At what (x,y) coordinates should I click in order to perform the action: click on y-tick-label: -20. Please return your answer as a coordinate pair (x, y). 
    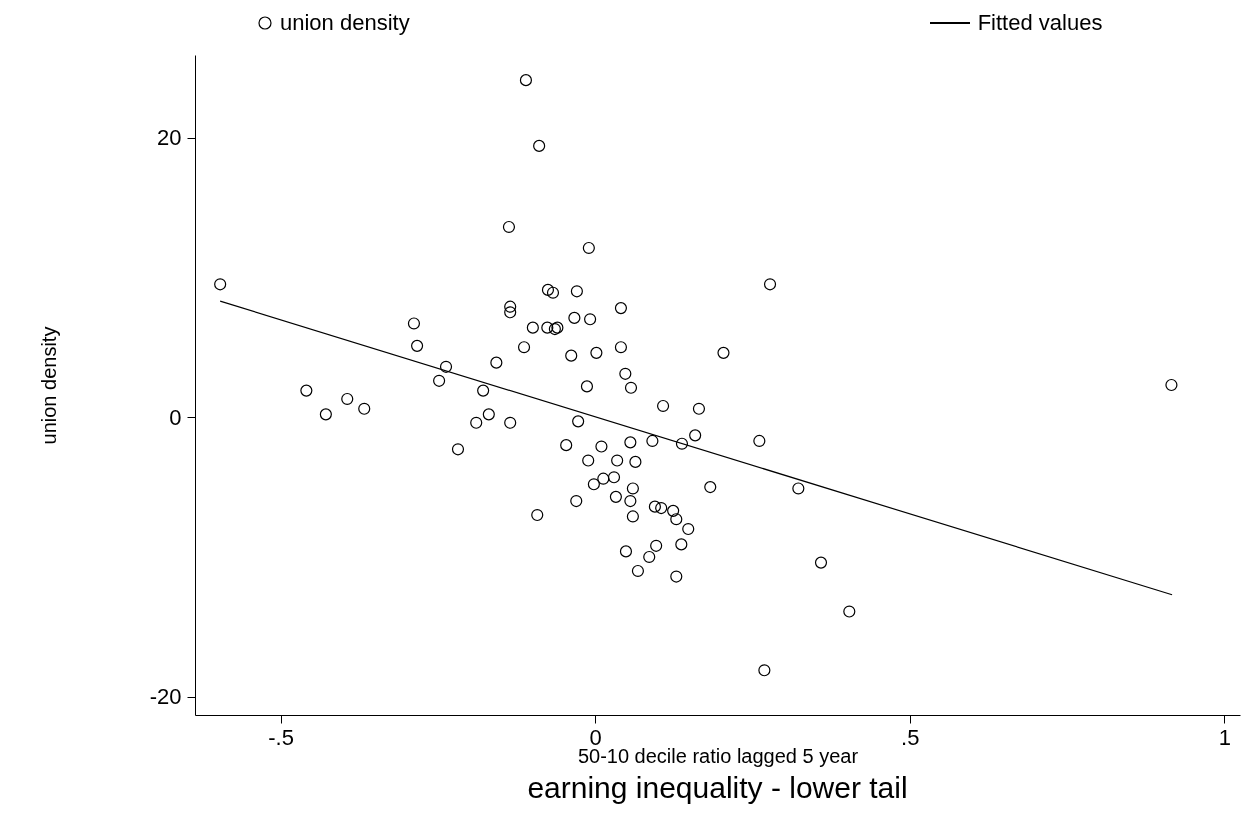
    Looking at the image, I should click on (165, 697).